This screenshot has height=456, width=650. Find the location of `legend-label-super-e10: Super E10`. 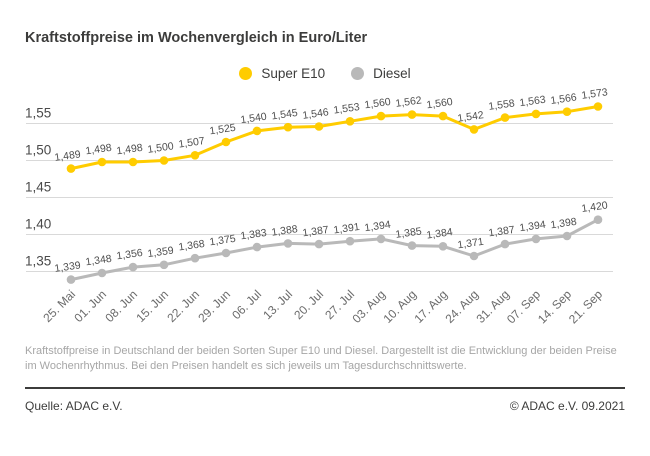

legend-label-super-e10: Super E10 is located at coordinates (293, 73).